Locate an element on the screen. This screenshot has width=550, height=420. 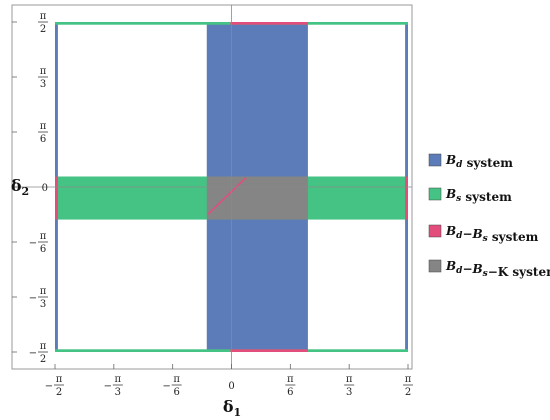
x-tick-label: −π 2 is located at coordinates (54, 386).